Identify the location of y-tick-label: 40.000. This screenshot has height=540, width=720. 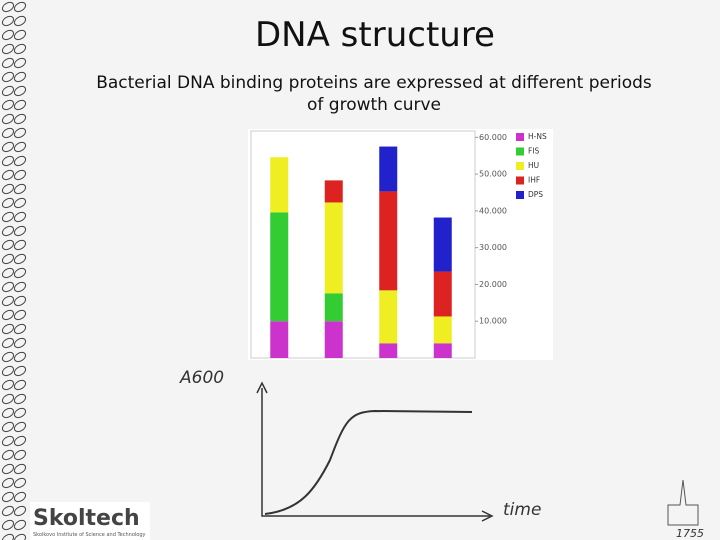
(493, 210).